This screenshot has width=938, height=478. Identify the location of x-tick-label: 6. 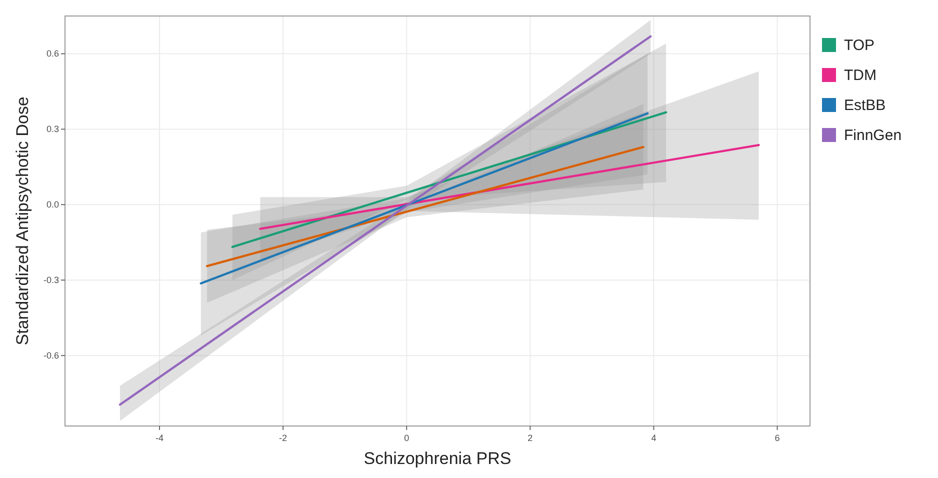
(777, 438).